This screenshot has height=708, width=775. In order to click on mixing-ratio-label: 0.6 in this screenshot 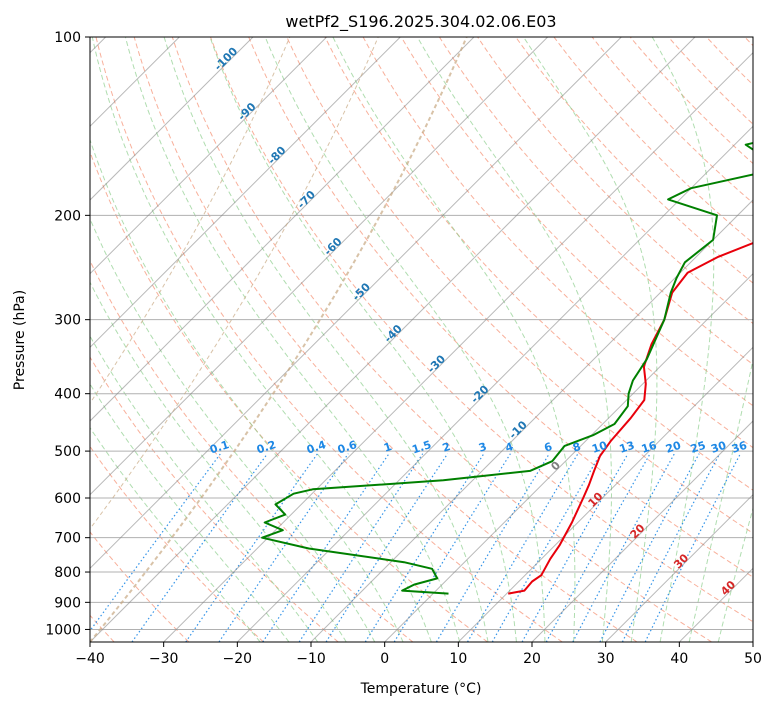, I will do `click(347, 447)`.